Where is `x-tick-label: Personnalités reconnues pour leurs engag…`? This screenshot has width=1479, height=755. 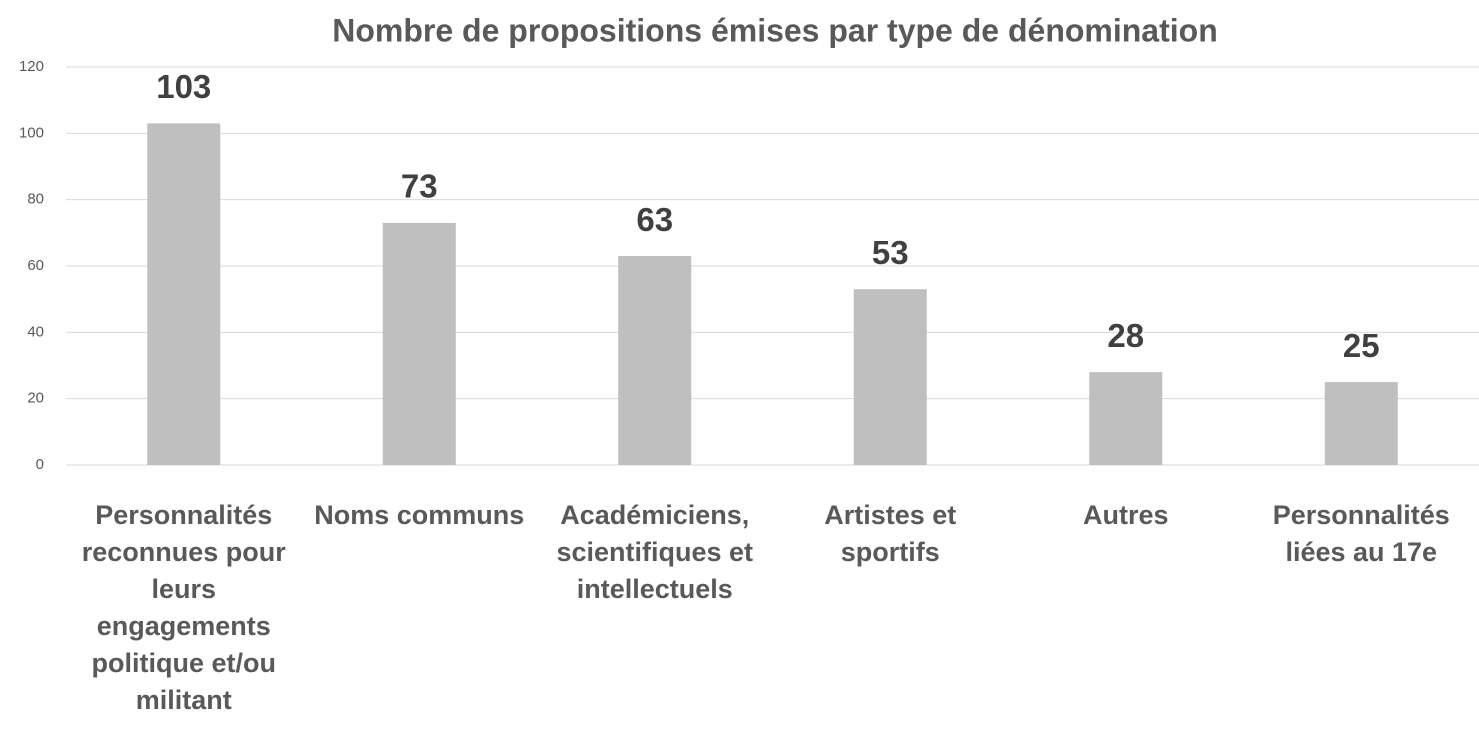 x-tick-label: Personnalités reconnues pour leurs engag… is located at coordinates (183, 607).